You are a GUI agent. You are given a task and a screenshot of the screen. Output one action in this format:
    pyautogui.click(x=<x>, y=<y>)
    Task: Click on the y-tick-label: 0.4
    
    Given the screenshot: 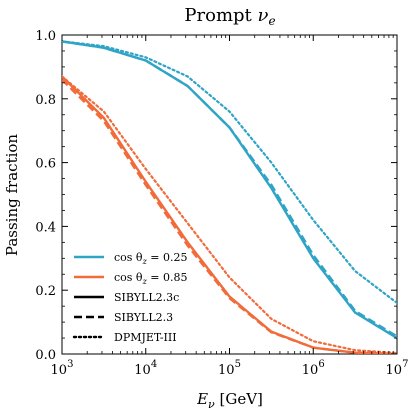 What is the action you would take?
    pyautogui.click(x=45, y=227)
    